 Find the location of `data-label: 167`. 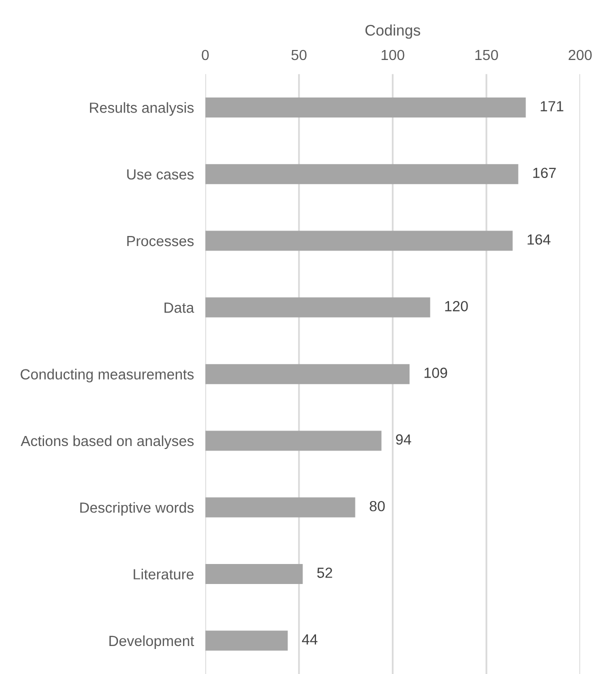

data-label: 167 is located at coordinates (544, 173).